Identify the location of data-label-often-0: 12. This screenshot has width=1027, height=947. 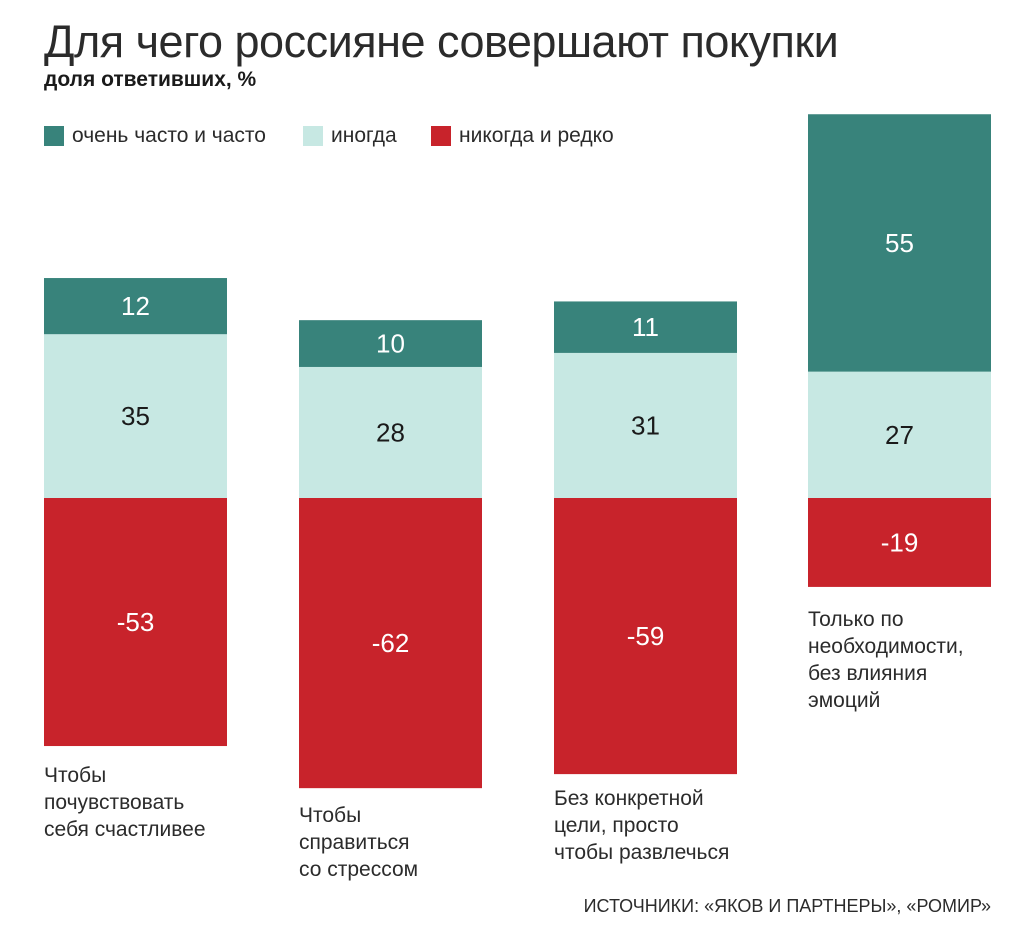
(135, 306).